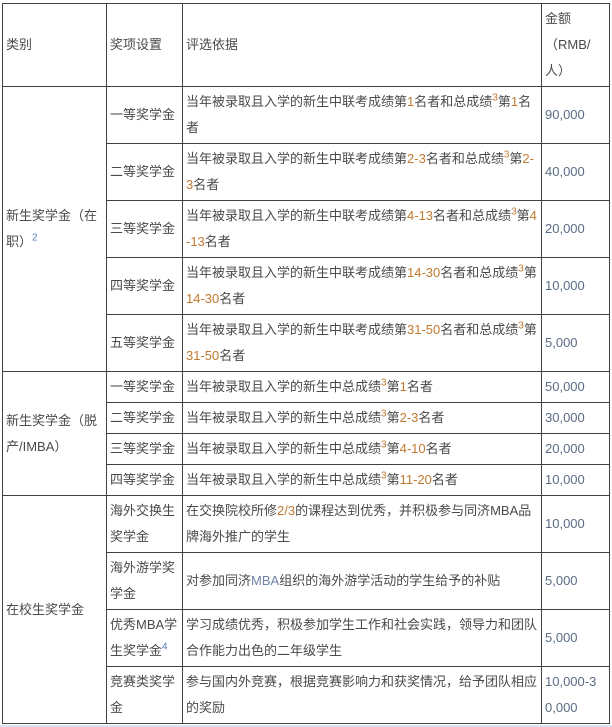 The width and height of the screenshot is (612, 727). Describe the element at coordinates (45, 609) in the screenshot. I see `text: 在校生奖学金` at that location.